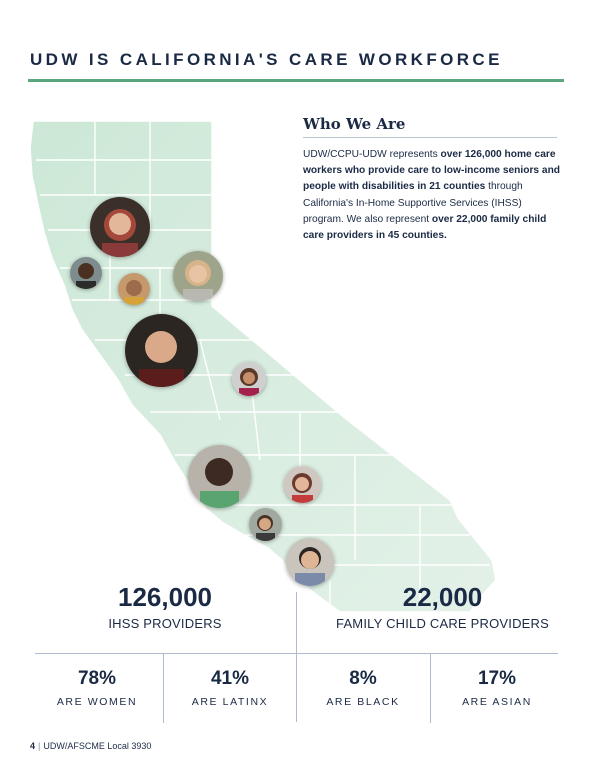  What do you see at coordinates (33, 746) in the screenshot?
I see `page-number: 4` at bounding box center [33, 746].